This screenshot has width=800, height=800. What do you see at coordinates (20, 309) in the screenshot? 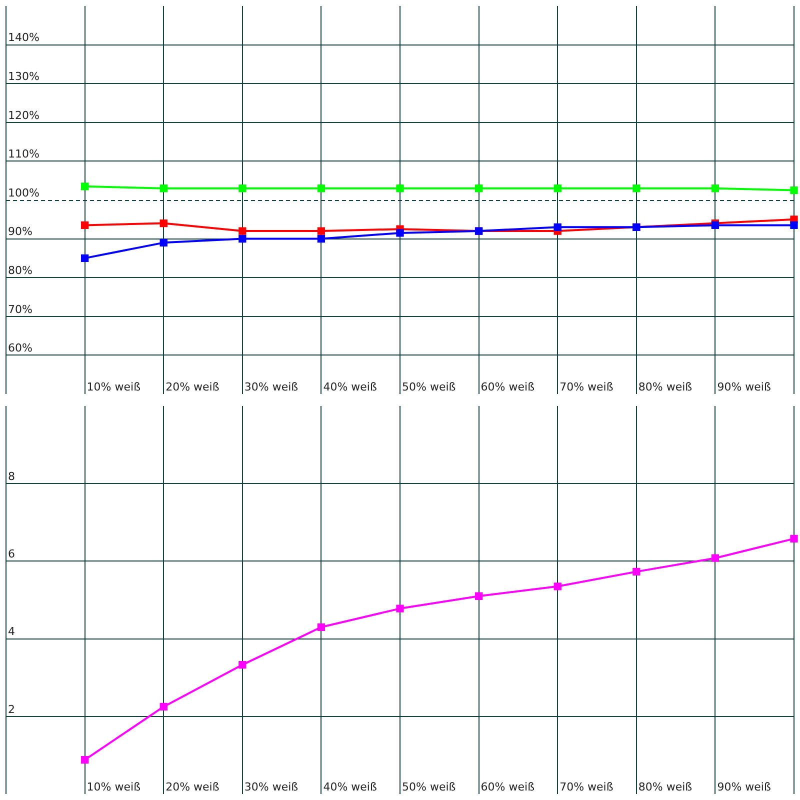
I see `y-tick-label: 70%` at bounding box center [20, 309].